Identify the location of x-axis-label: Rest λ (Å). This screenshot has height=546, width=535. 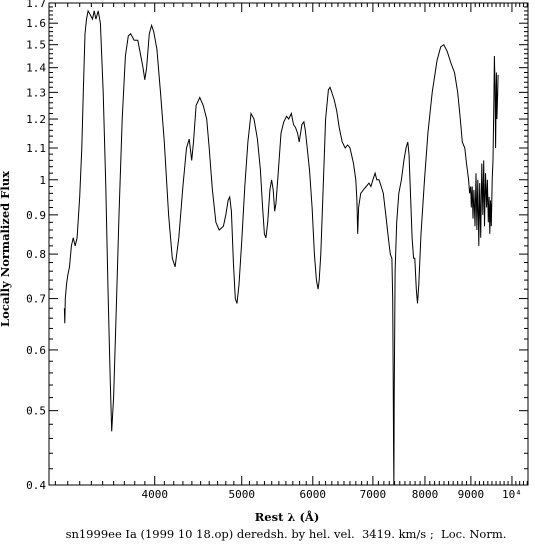
(287, 517).